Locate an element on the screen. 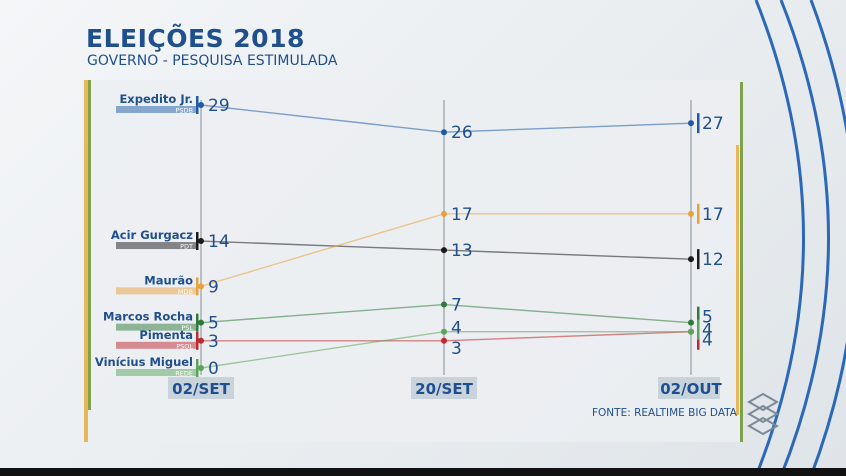 The image size is (846, 476). accent-bar-right-yellow is located at coordinates (737, 280).